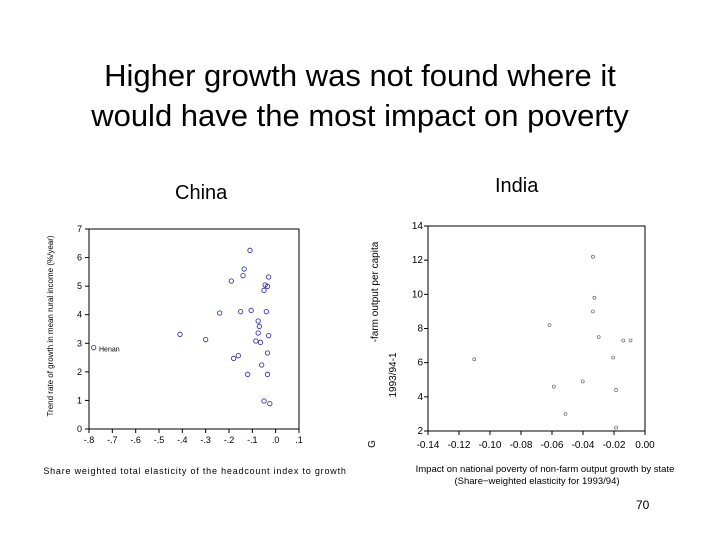 The height and width of the screenshot is (540, 720). Describe the element at coordinates (79, 400) in the screenshot. I see `china-y-tick-label: 1` at that location.